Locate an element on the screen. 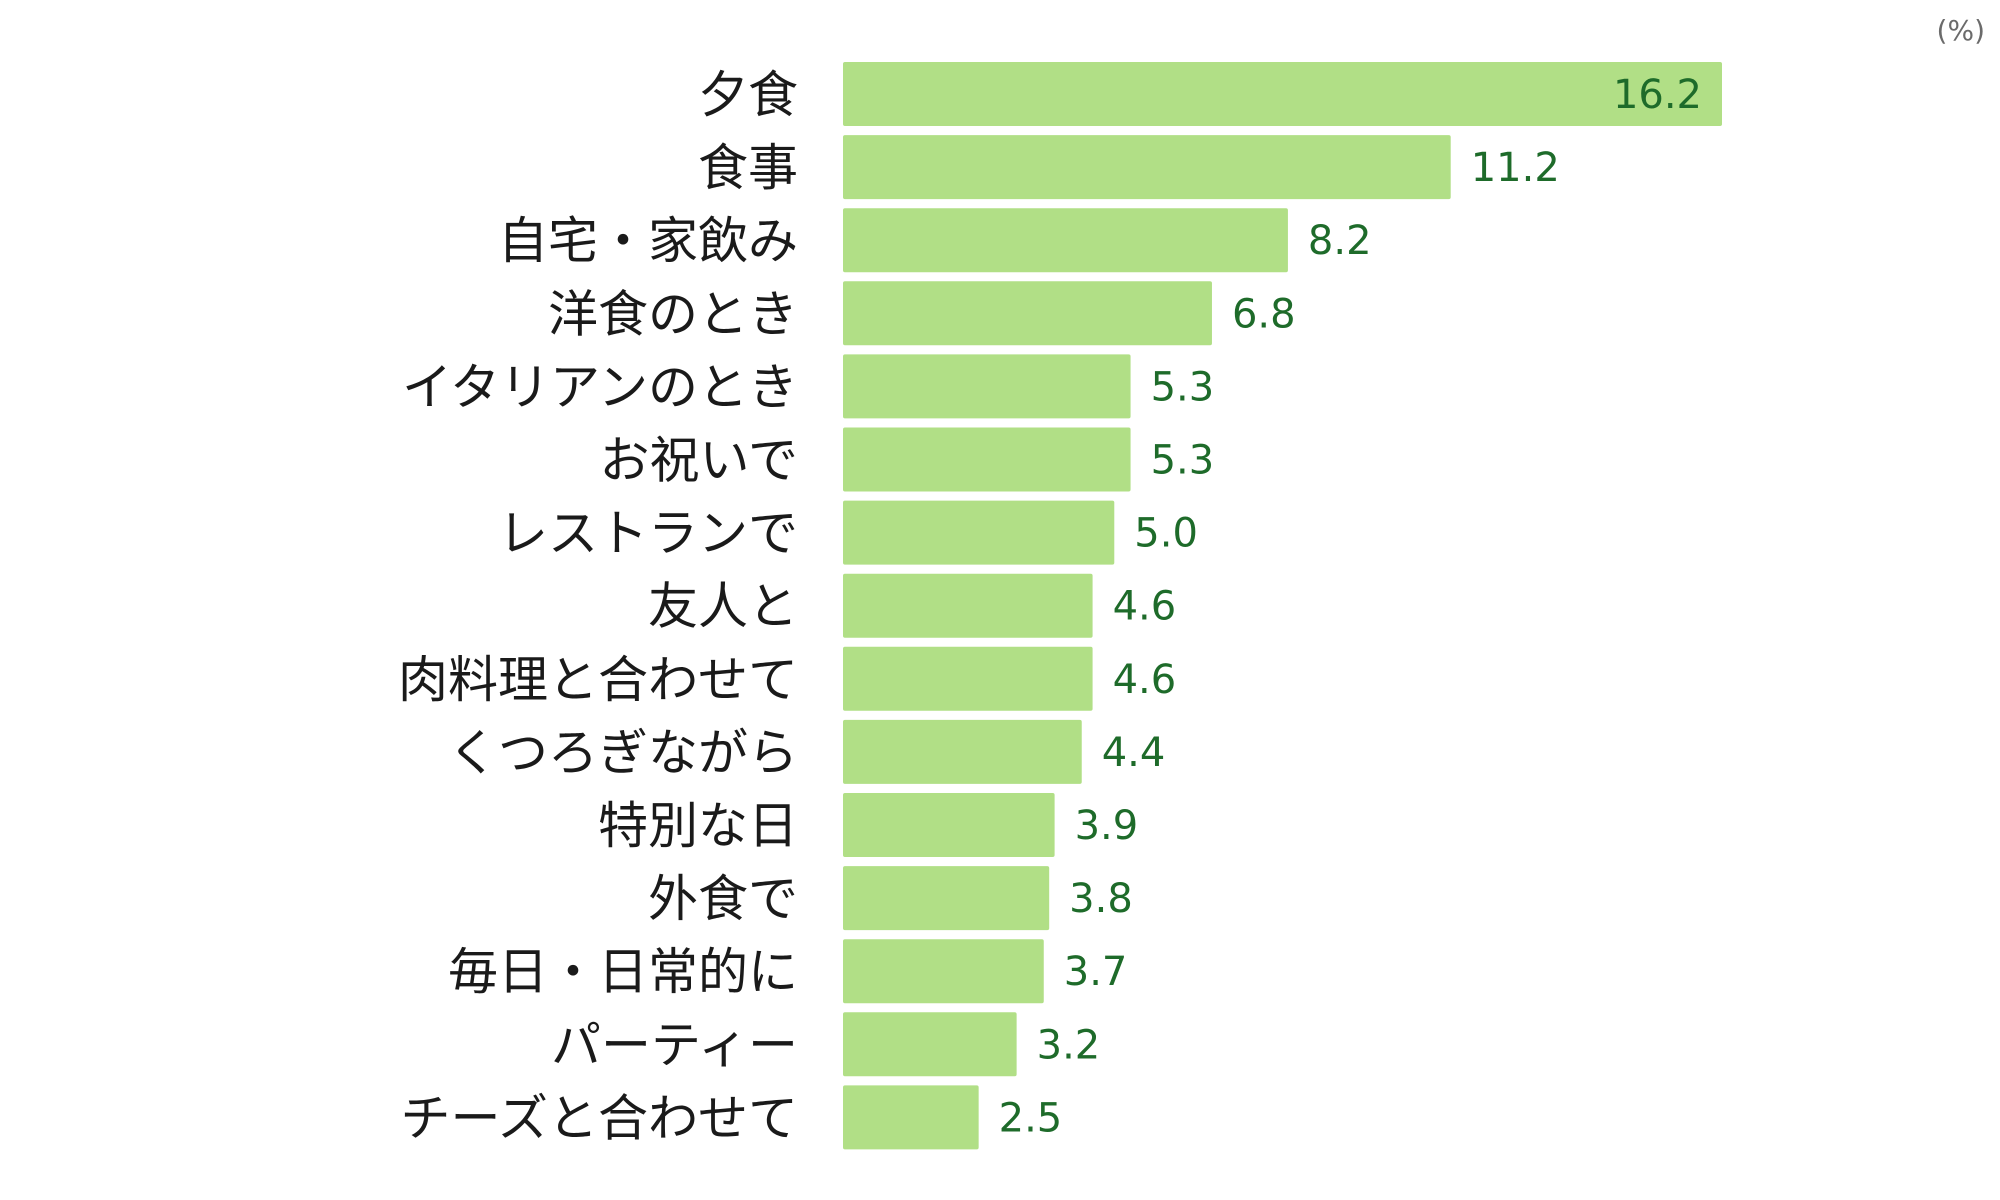 This screenshot has height=1200, width=2000. category-label: チーズと合わせて is located at coordinates (600, 1118).